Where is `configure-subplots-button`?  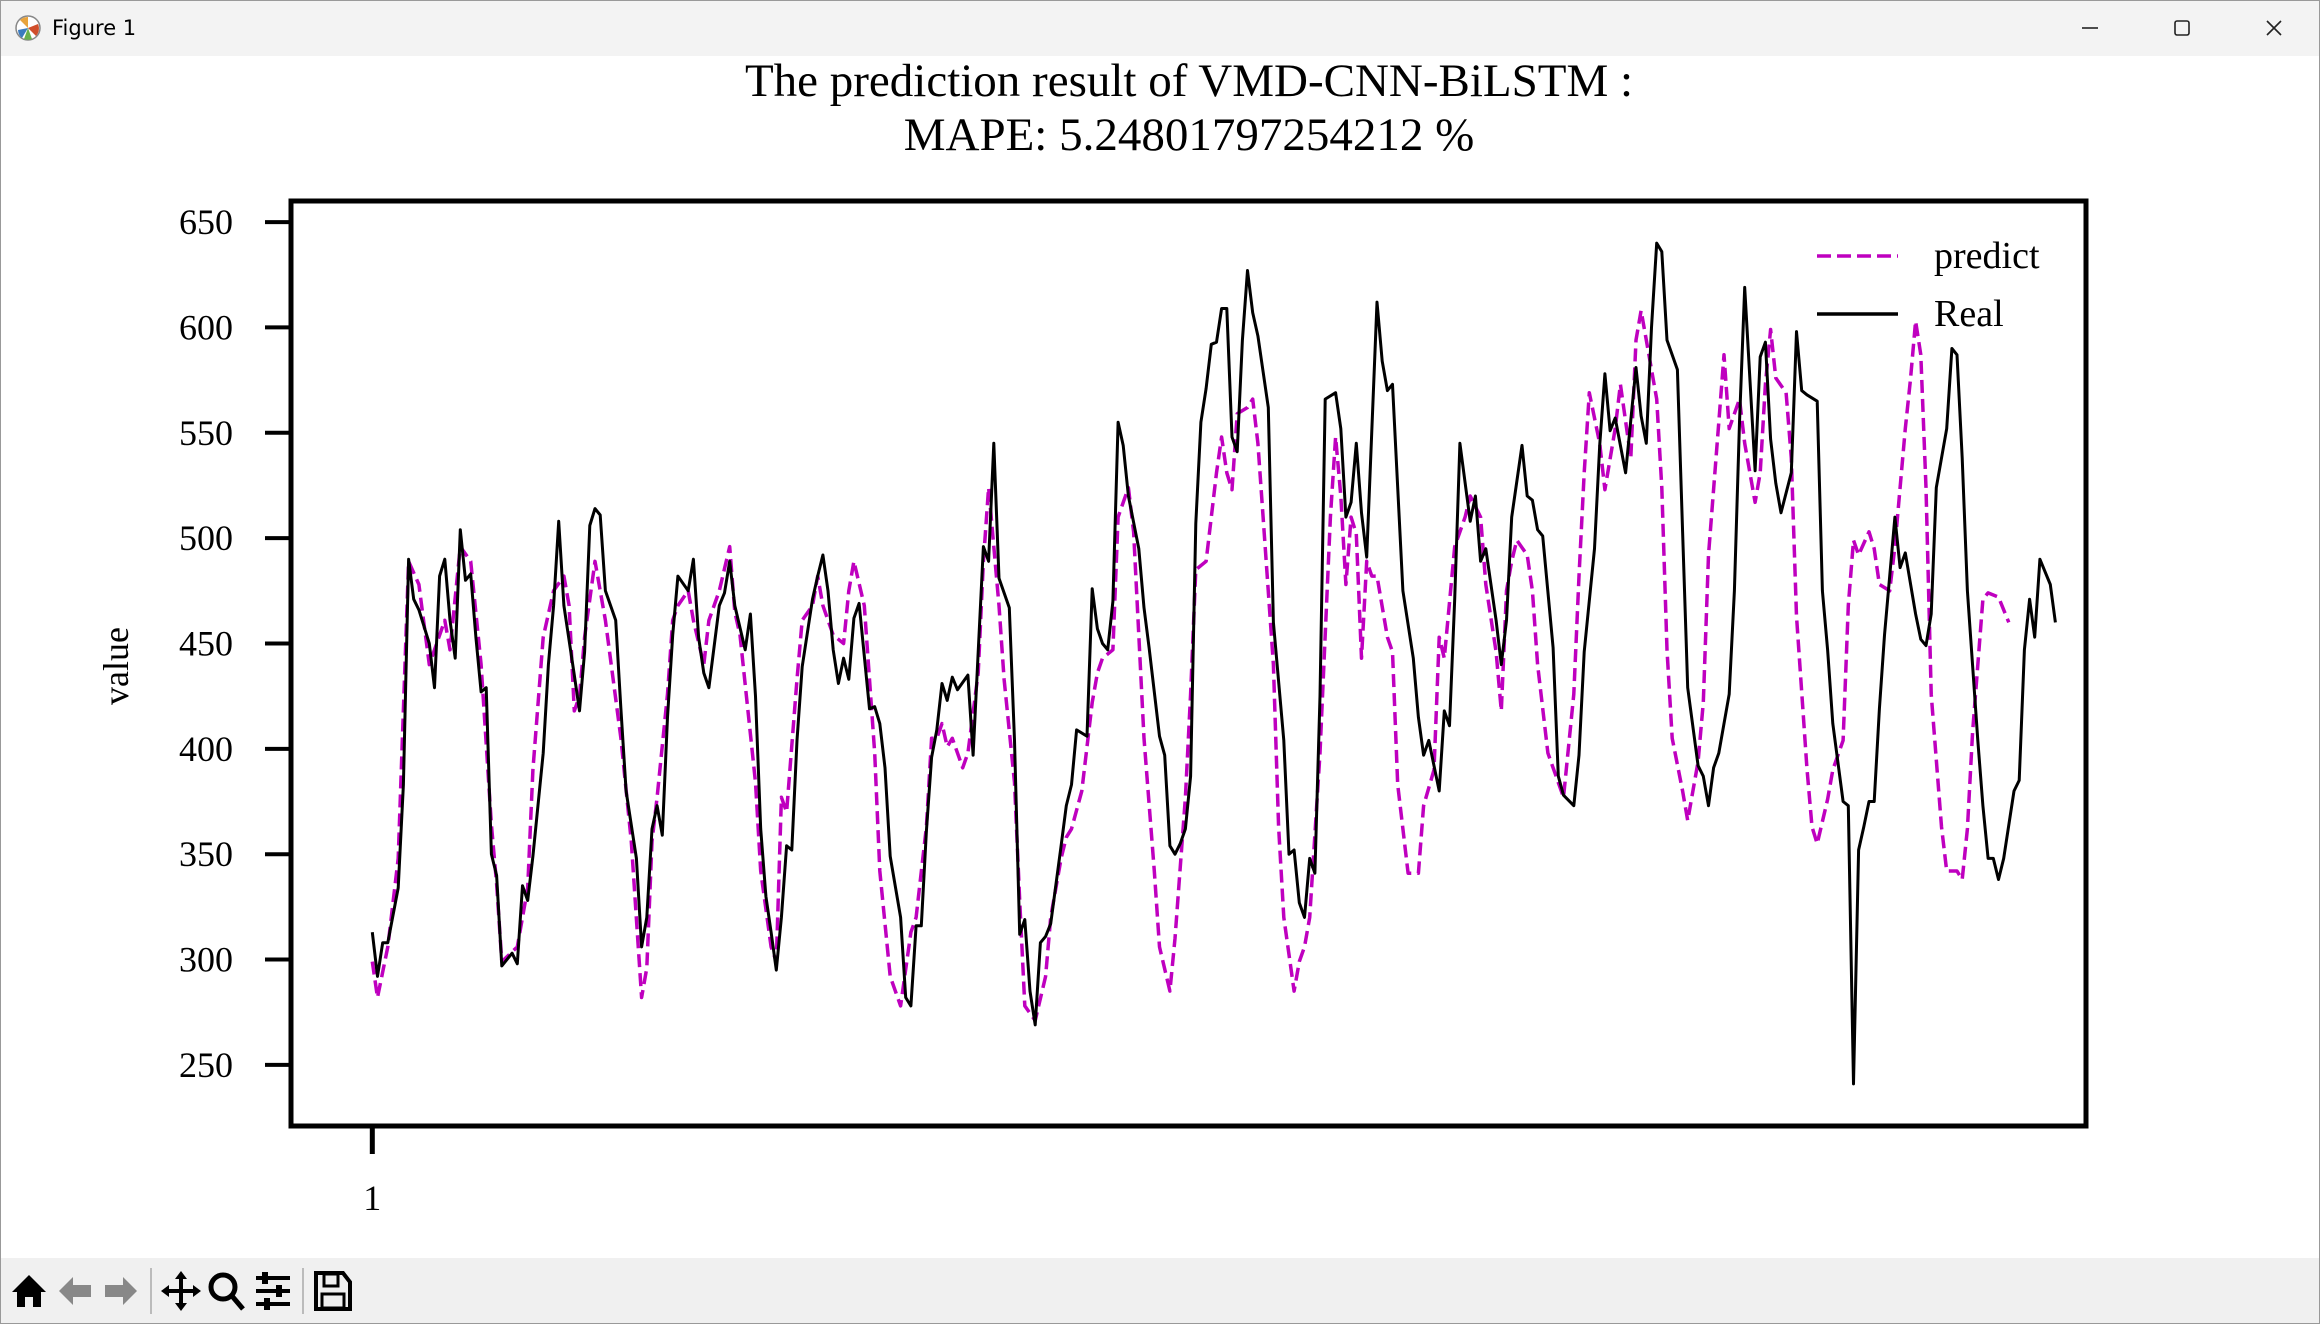
configure-subplots-button is located at coordinates (273, 1291).